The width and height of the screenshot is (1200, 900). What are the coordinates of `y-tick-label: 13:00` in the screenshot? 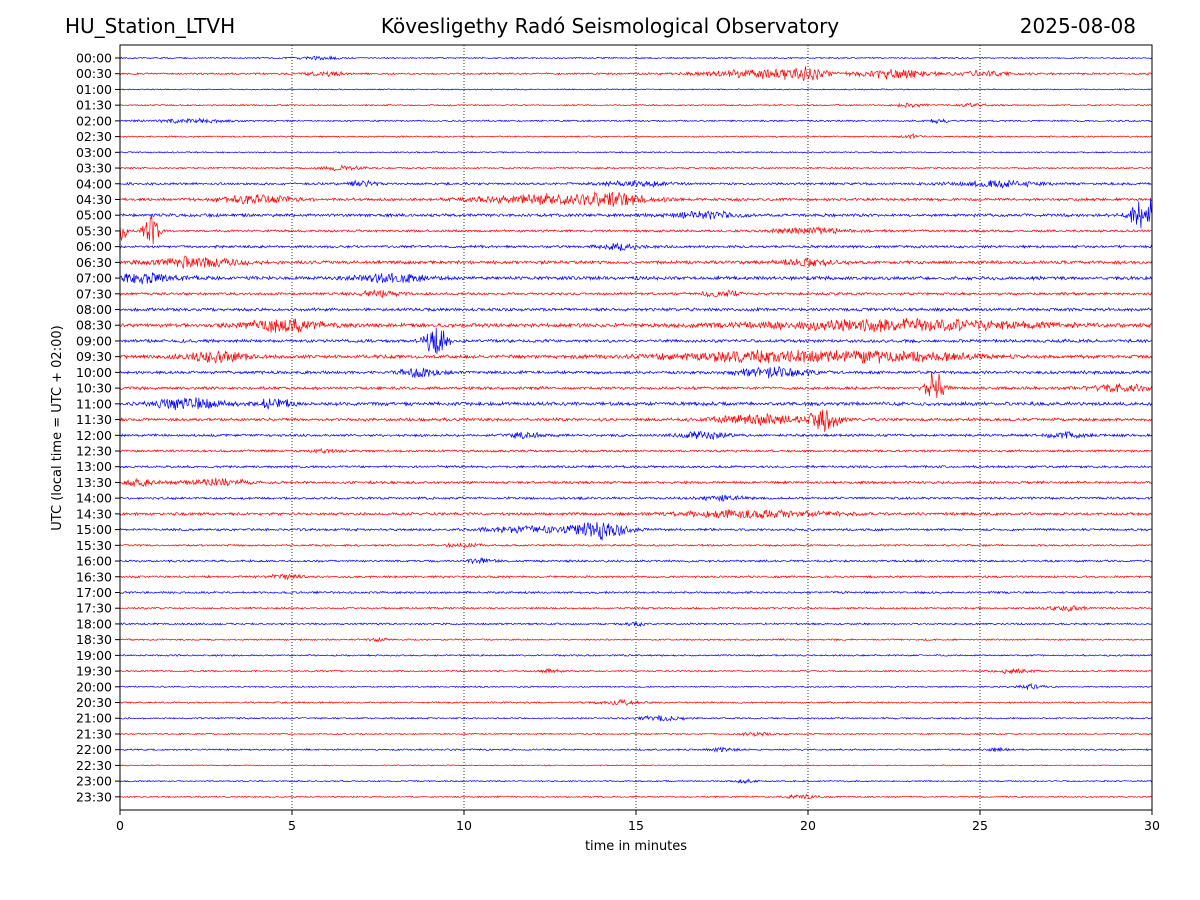 It's located at (94, 466).